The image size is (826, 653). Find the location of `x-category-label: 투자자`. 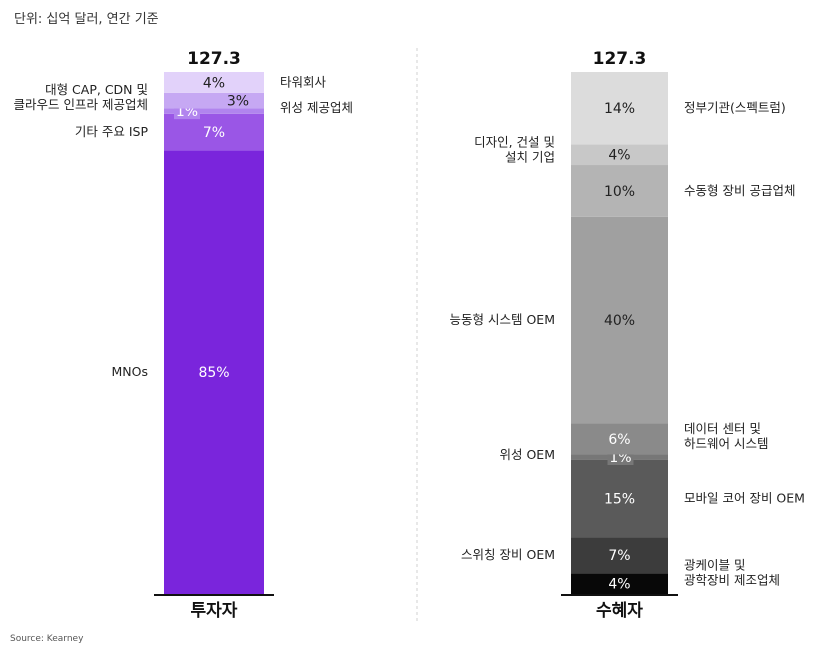

x-category-label: 투자자 is located at coordinates (214, 611).